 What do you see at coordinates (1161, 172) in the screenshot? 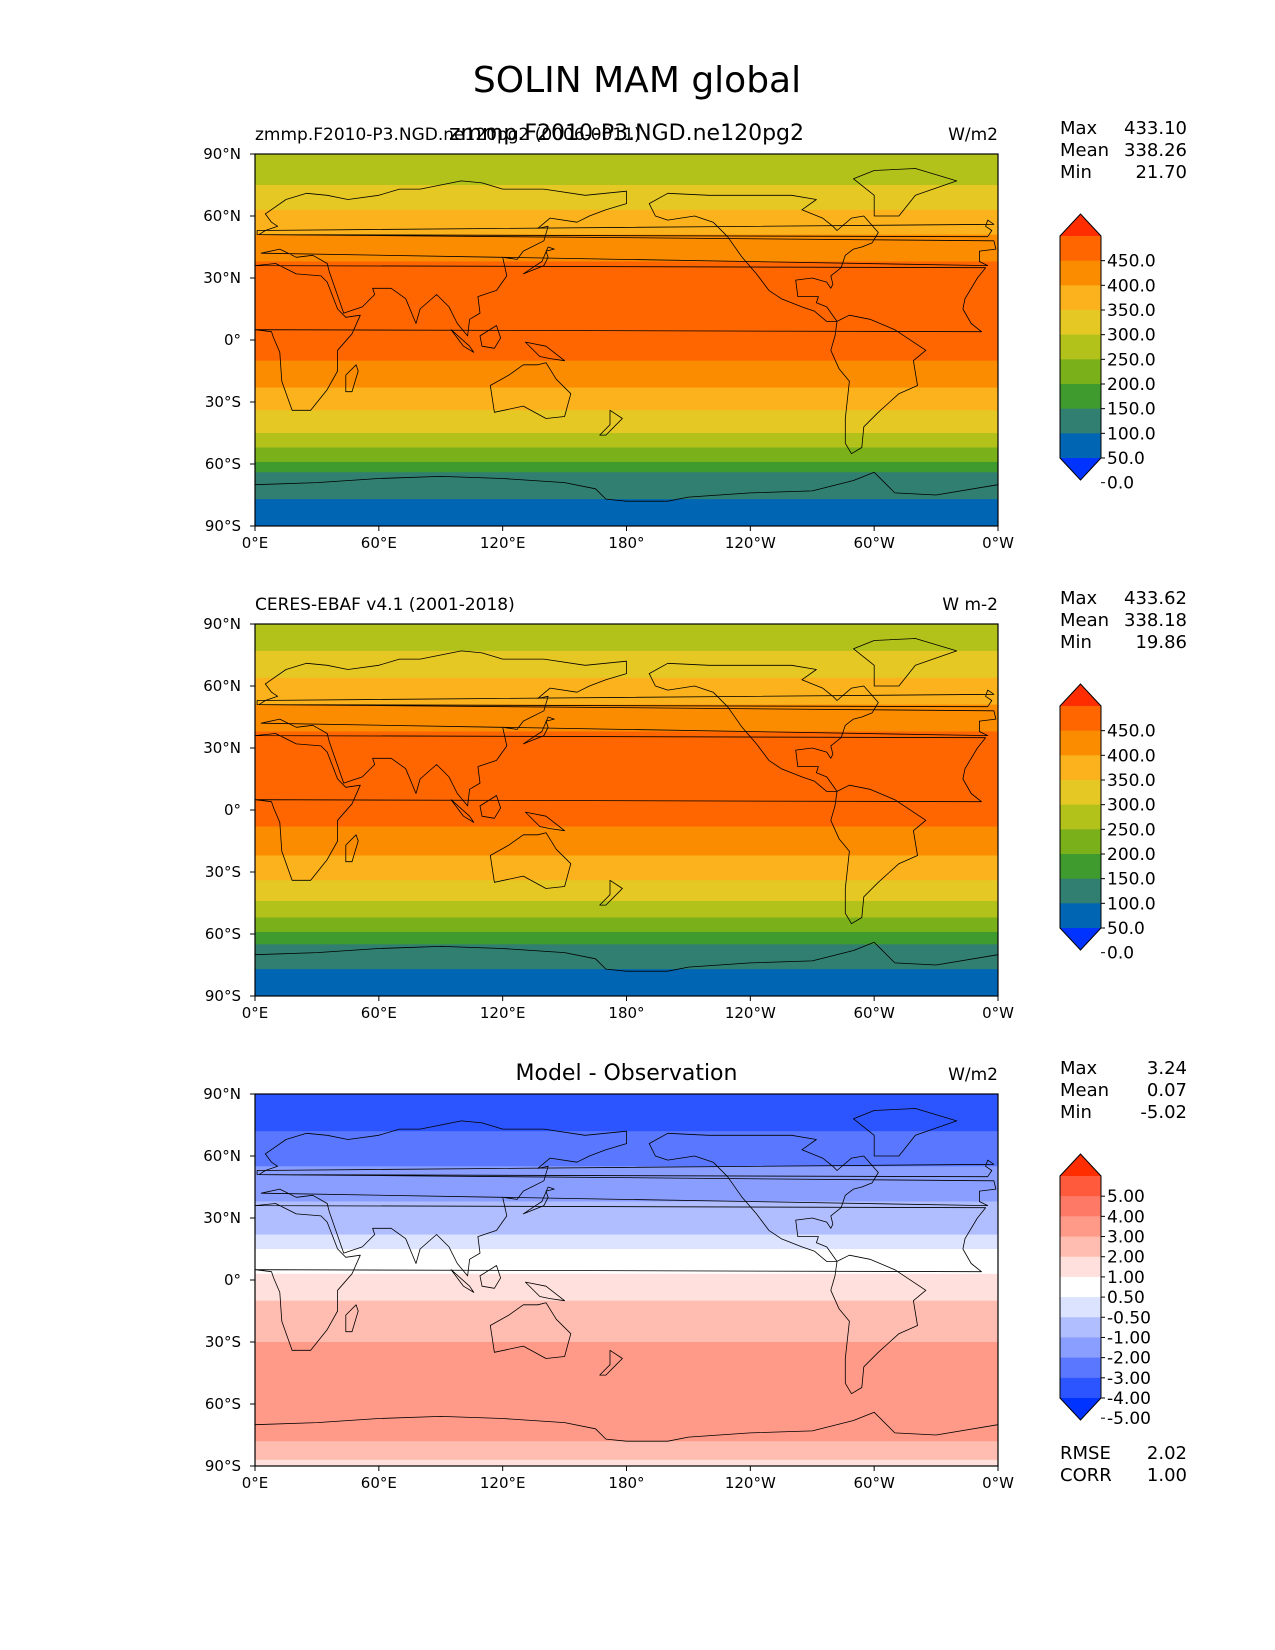
I see `stat-value: 21.70` at bounding box center [1161, 172].